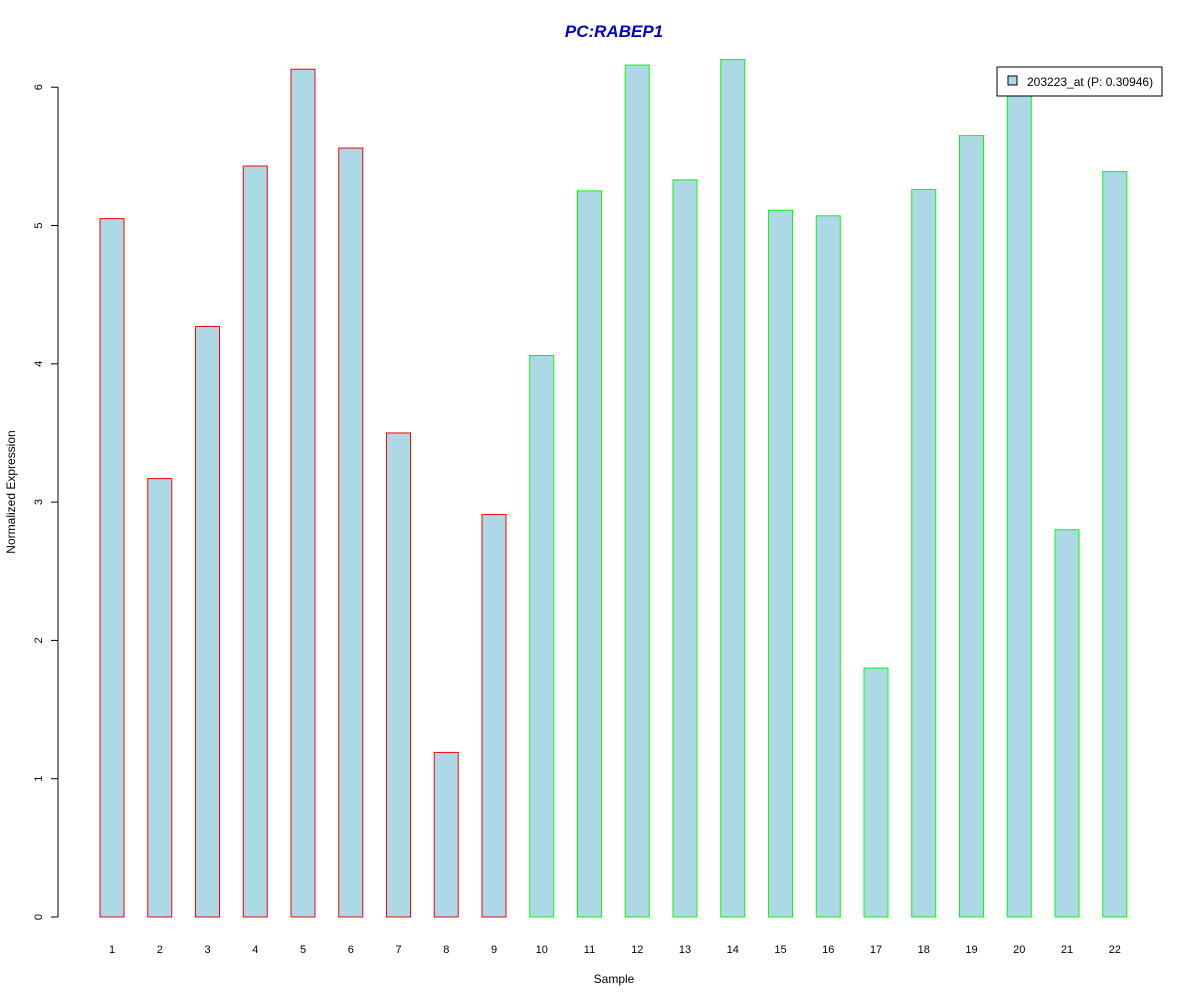 The height and width of the screenshot is (1000, 1200). Describe the element at coordinates (924, 950) in the screenshot. I see `x-tick-label: 18` at that location.